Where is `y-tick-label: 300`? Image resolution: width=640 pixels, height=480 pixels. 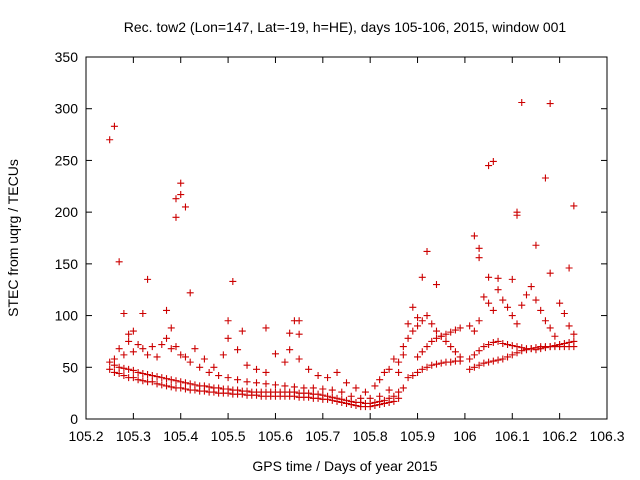 y-tick-label: 300 is located at coordinates (67, 109).